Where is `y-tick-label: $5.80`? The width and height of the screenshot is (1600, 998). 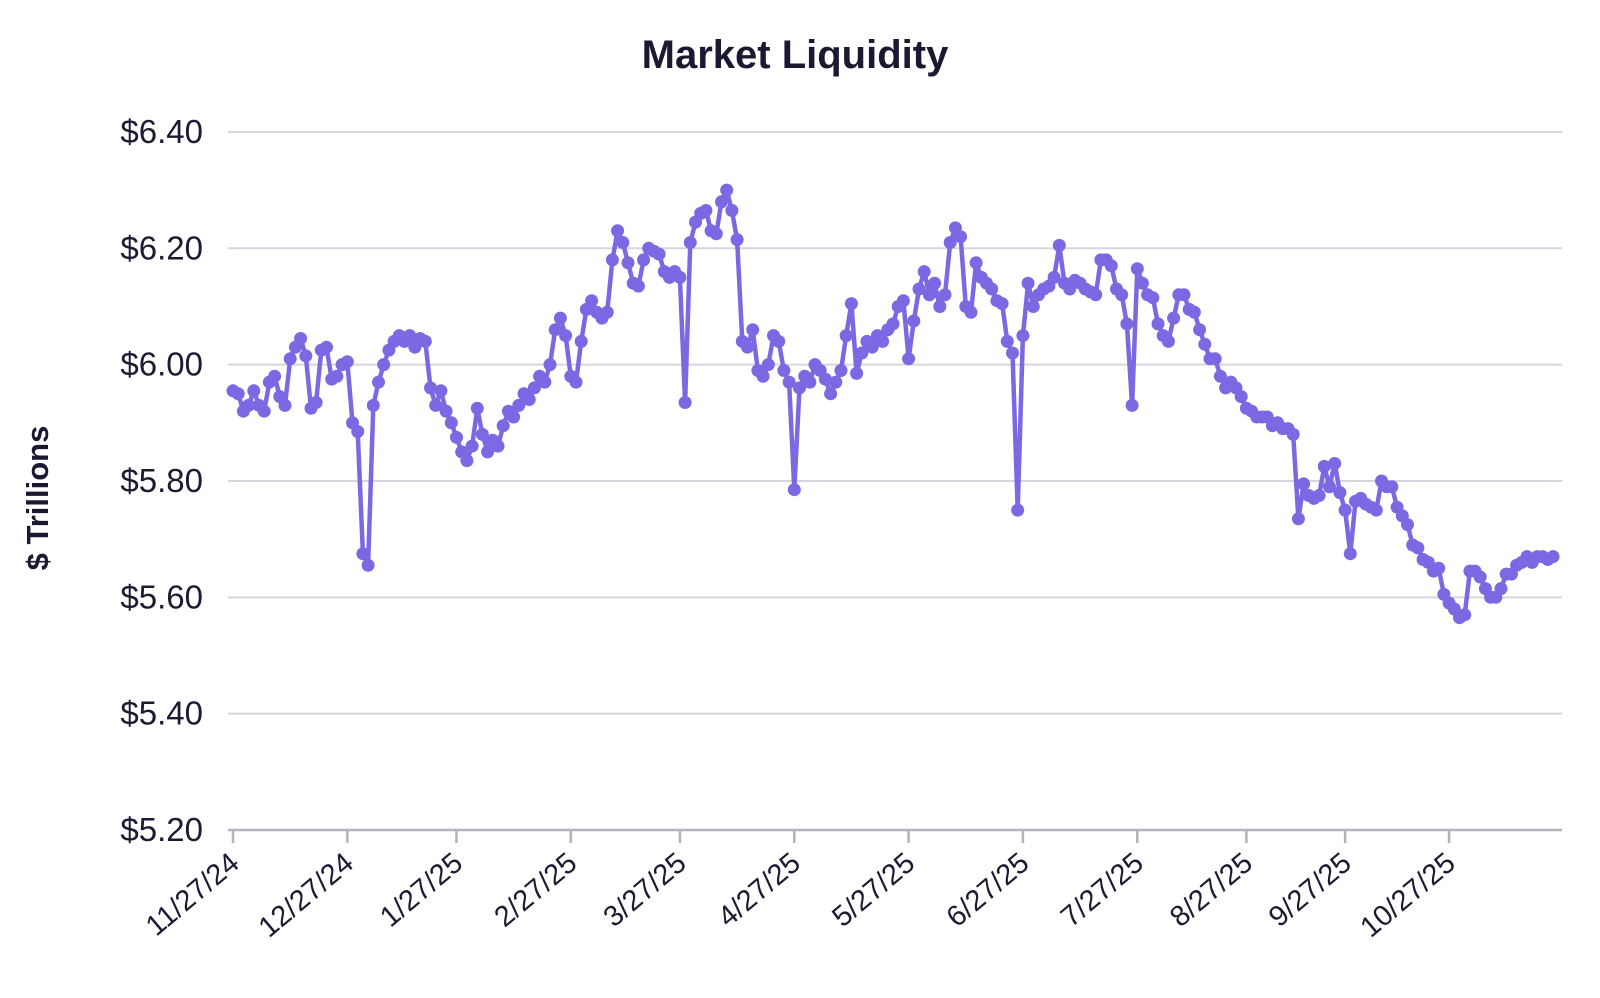
y-tick-label: $5.80 is located at coordinates (161, 480).